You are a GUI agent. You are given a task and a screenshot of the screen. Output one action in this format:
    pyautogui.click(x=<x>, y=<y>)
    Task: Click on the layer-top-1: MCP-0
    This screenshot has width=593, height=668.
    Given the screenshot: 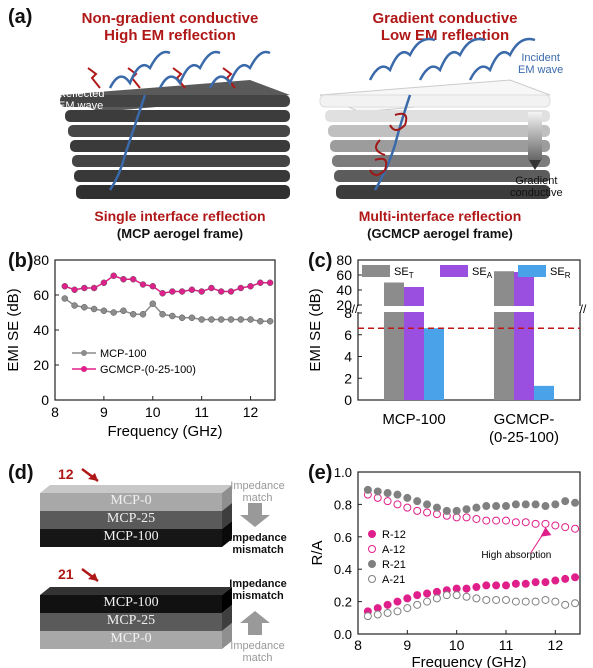 What is the action you would take?
    pyautogui.click(x=131, y=500)
    